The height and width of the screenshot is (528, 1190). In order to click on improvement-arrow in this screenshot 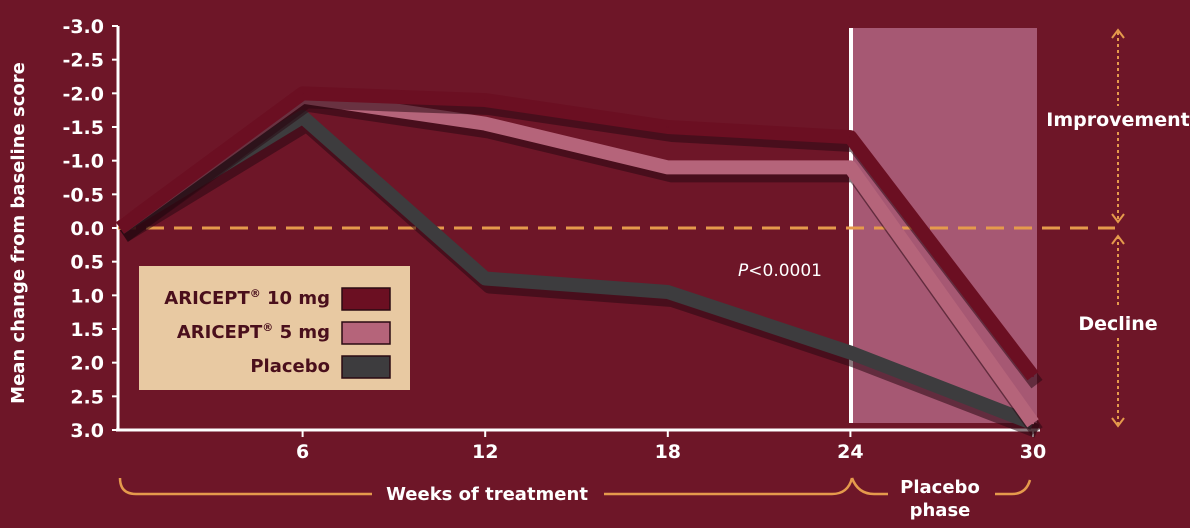, I will do `click(1118, 126)`.